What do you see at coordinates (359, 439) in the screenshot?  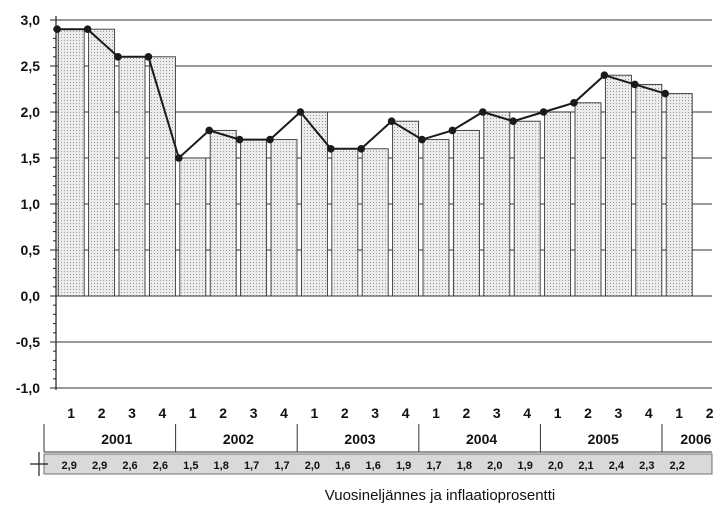 I see `year-label: 2003` at bounding box center [359, 439].